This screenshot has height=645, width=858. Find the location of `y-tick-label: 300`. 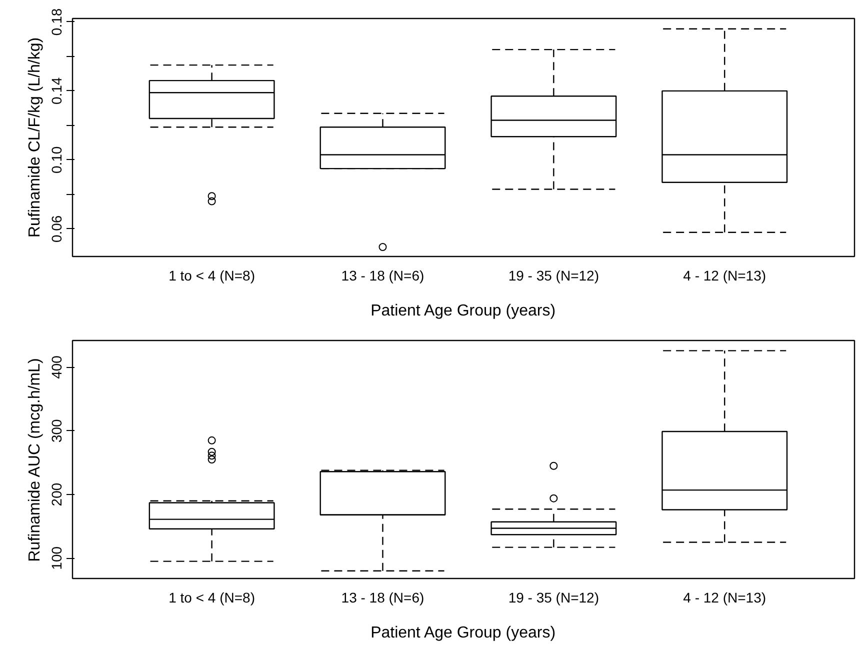

y-tick-label: 300 is located at coordinates (56, 430).